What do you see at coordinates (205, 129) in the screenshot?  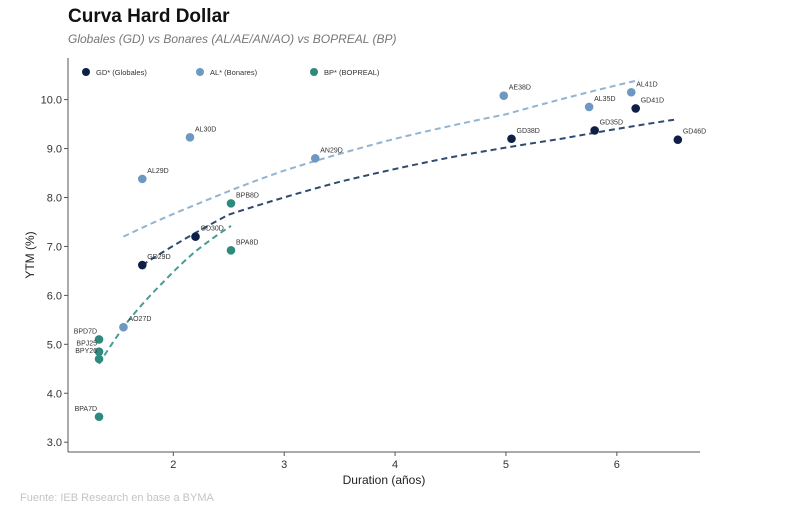 I see `point-label: AL30D` at bounding box center [205, 129].